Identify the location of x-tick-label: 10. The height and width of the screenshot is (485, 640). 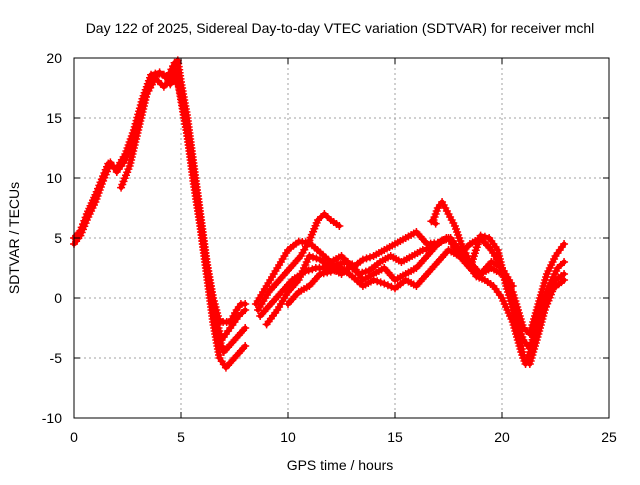
(288, 437).